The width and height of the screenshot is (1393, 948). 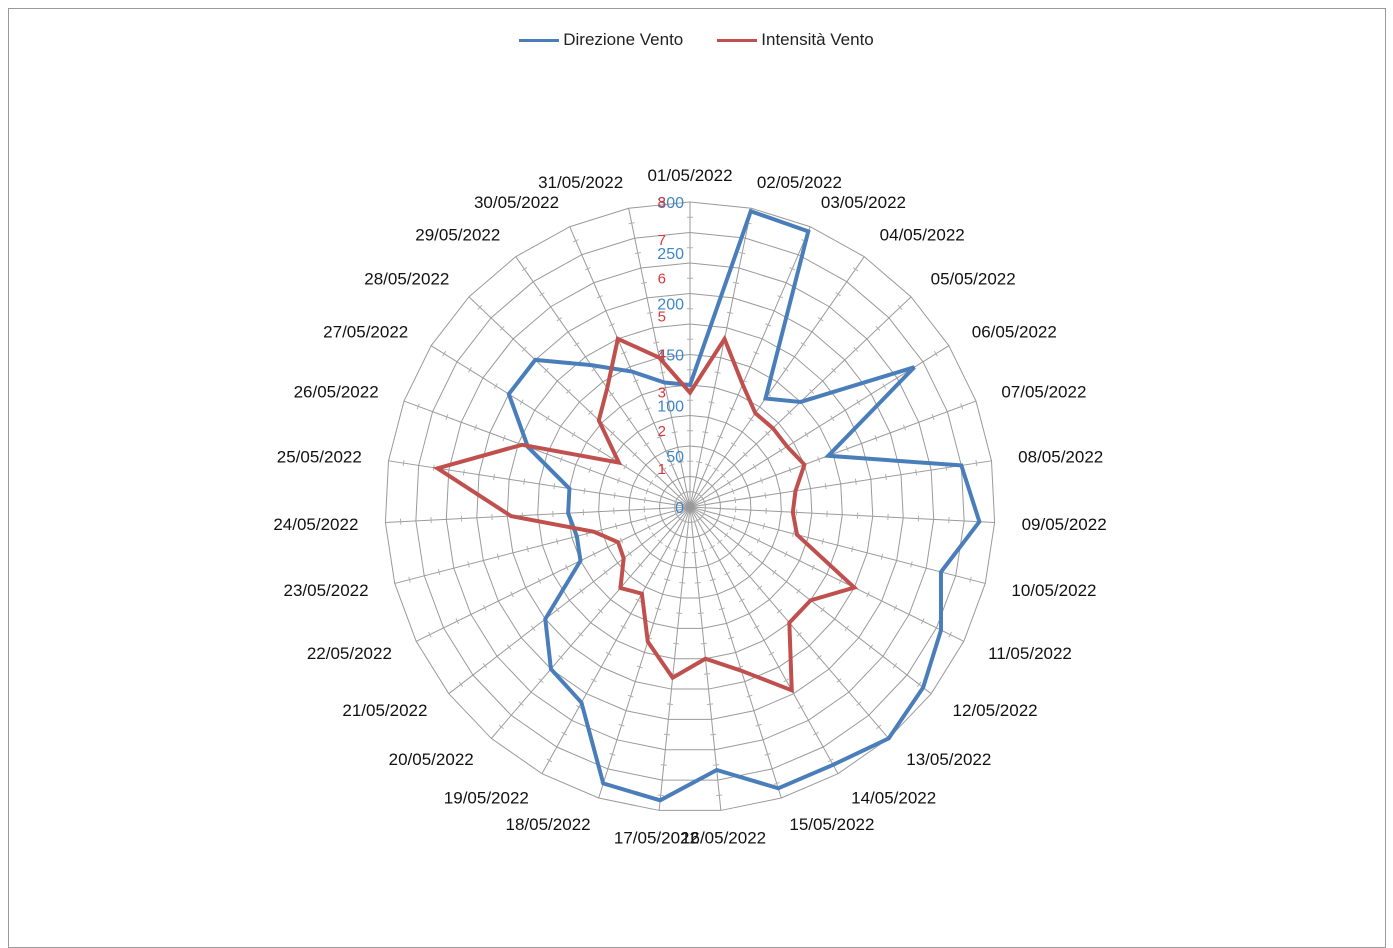 What do you see at coordinates (365, 331) in the screenshot?
I see `category-label: 27/05/2022` at bounding box center [365, 331].